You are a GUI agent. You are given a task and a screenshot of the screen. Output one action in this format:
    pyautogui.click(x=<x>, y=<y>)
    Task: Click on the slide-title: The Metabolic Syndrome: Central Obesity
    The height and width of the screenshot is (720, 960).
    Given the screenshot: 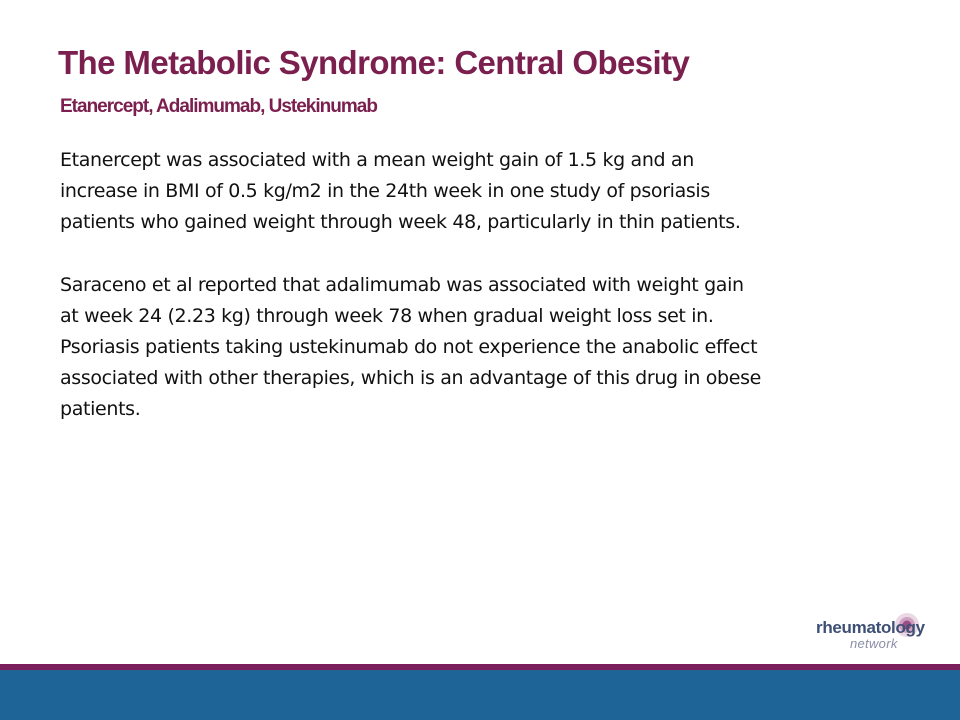 What is the action you would take?
    pyautogui.click(x=374, y=62)
    